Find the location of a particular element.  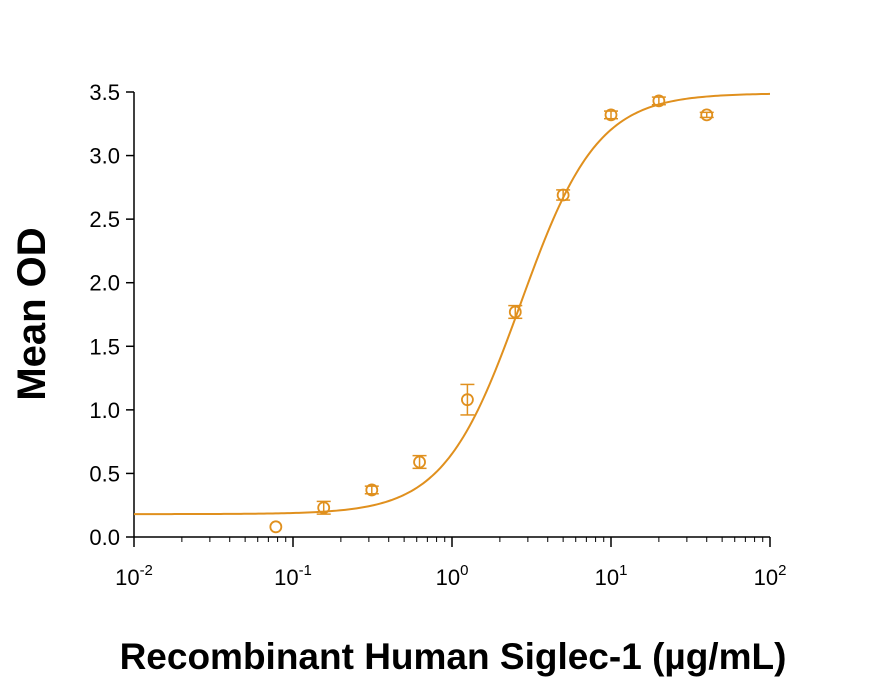

x-tick-label: 10⁰ is located at coordinates (452, 576).